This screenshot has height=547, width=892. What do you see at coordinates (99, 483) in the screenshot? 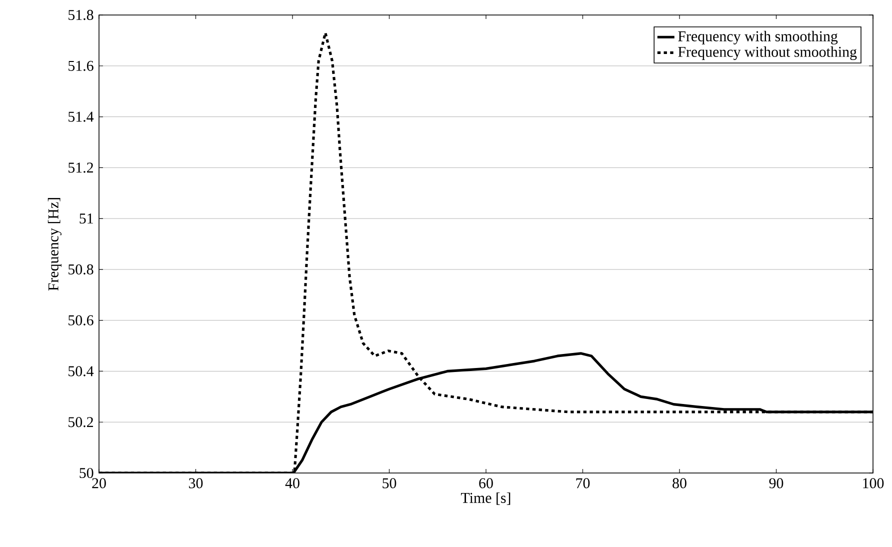
I see `x-tick-label: 20` at bounding box center [99, 483].